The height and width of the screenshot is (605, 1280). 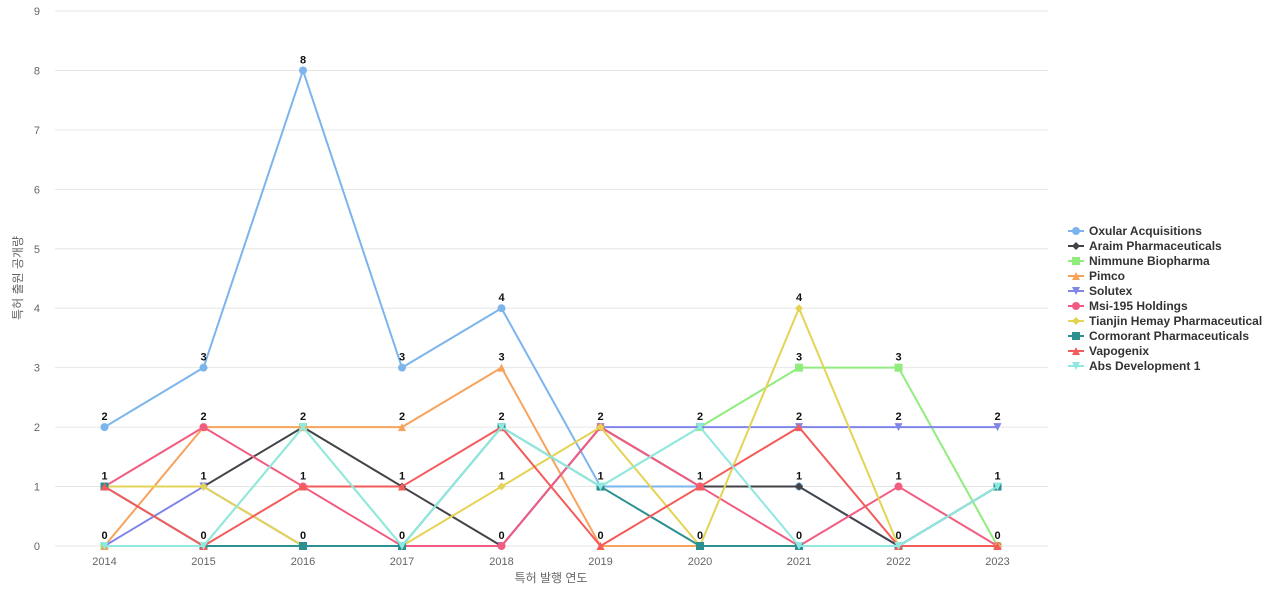 I want to click on legend-label: Oxular Acquisitions, so click(x=1145, y=231).